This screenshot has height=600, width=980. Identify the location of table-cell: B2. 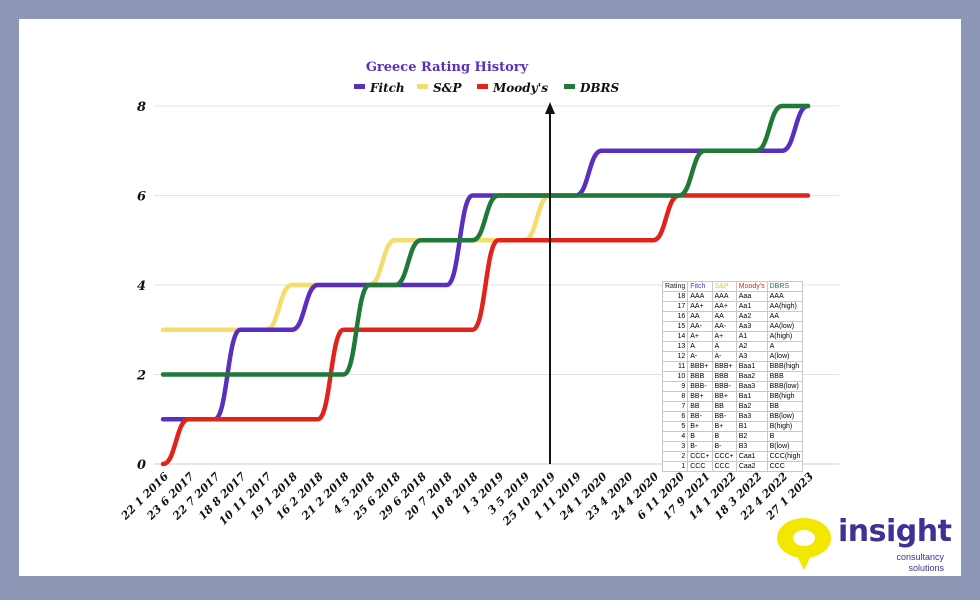
(751, 436).